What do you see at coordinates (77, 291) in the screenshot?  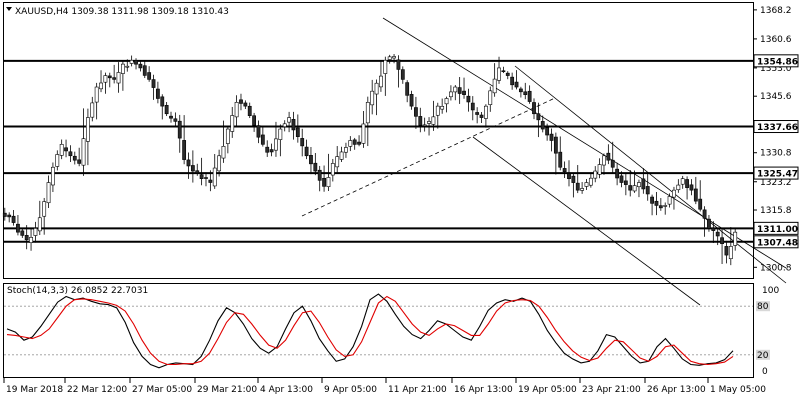 I see `stoch-title: Stoch(14,3,3) 26.0852 22.7031` at bounding box center [77, 291].